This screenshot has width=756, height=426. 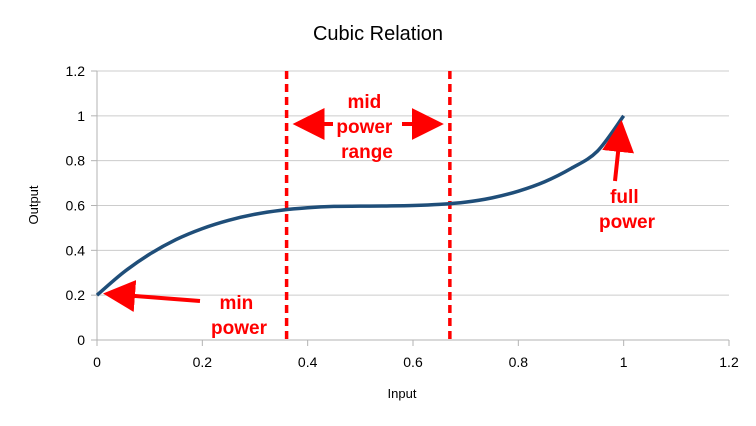 What do you see at coordinates (239, 316) in the screenshot?
I see `min-power-label: min power` at bounding box center [239, 316].